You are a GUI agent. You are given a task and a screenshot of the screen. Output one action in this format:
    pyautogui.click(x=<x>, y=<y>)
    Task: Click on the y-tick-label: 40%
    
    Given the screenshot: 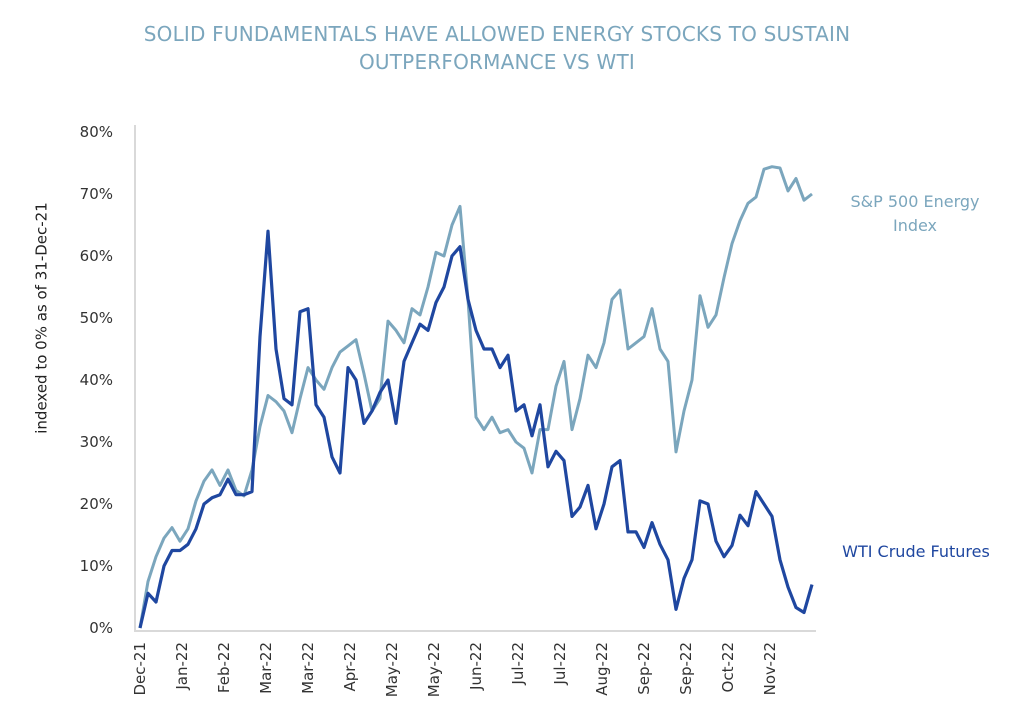 What is the action you would take?
    pyautogui.click(x=96, y=380)
    